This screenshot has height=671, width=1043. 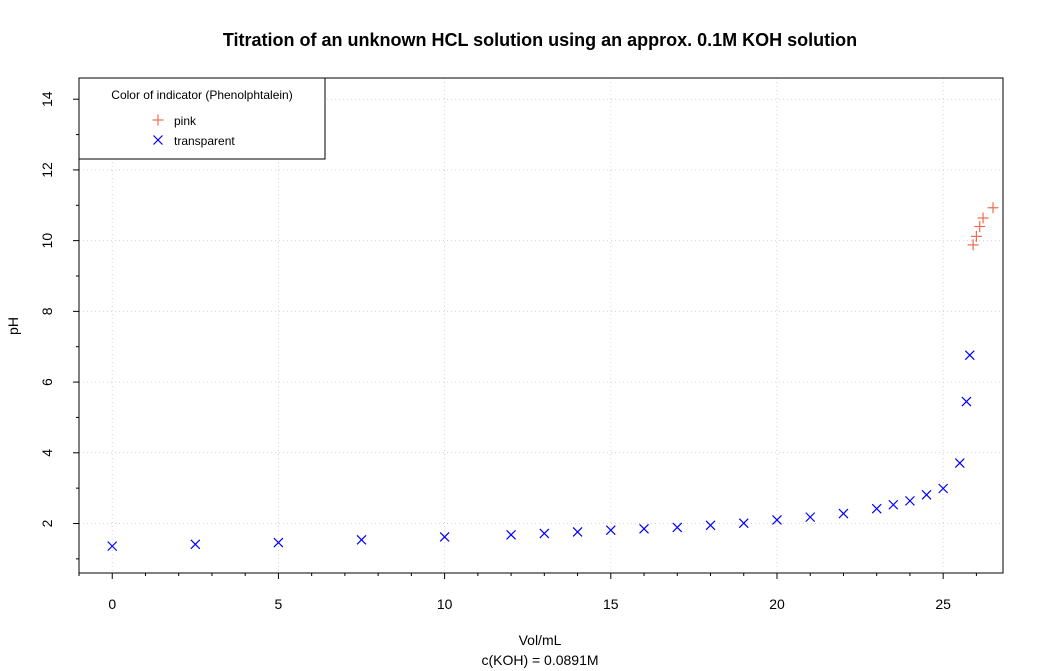 What do you see at coordinates (59, 325) in the screenshot?
I see `y-axis: 2 4 6 8 10 12 14` at bounding box center [59, 325].